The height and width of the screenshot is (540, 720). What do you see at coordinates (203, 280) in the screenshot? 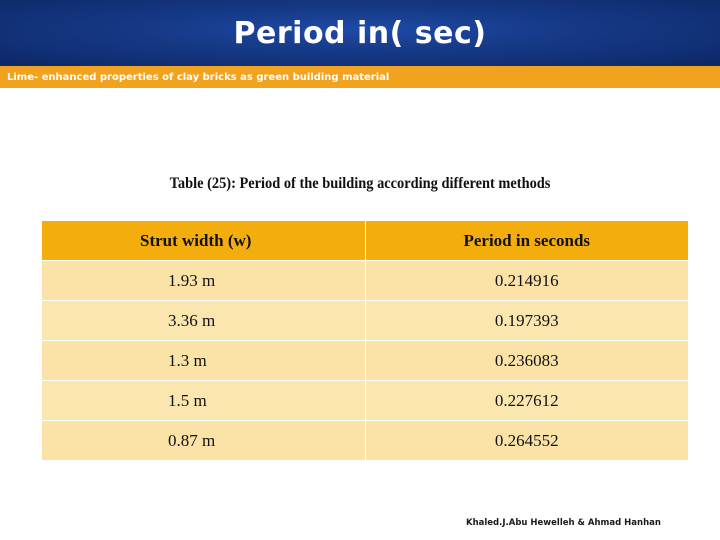
I see `strut-width-cell: 1.93 m` at bounding box center [203, 280].